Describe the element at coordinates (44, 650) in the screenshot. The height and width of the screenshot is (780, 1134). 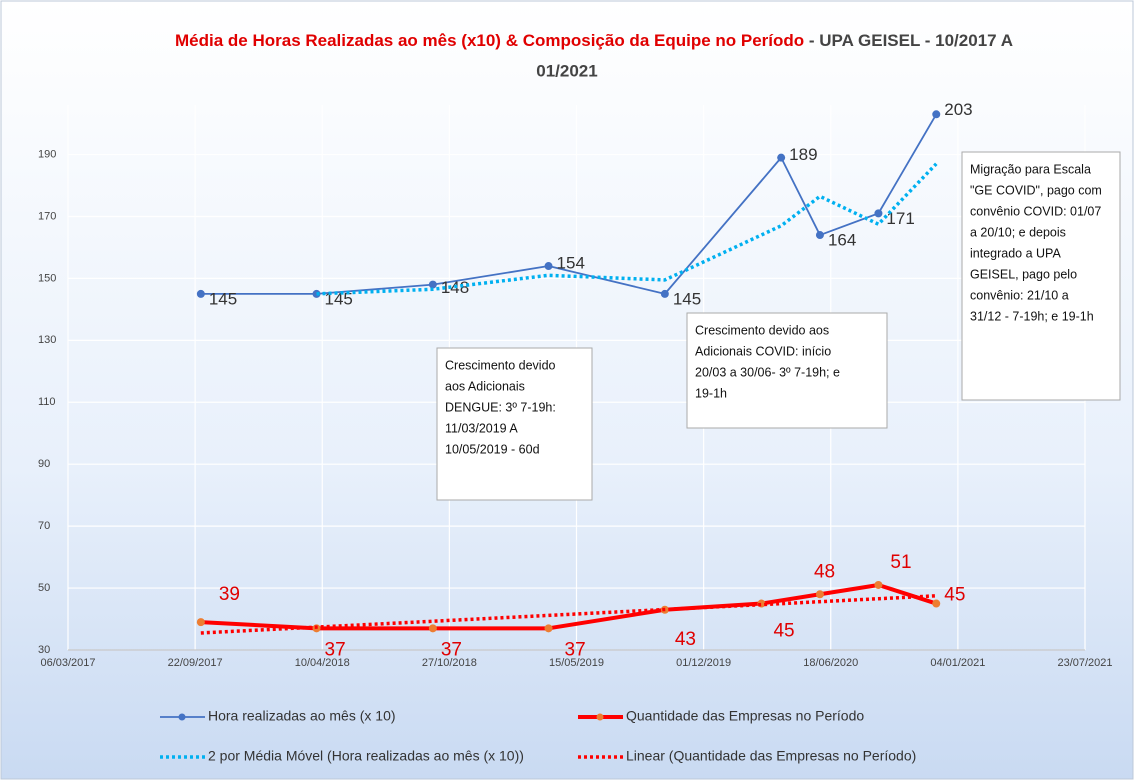
I see `y-tick-label: 30` at that location.